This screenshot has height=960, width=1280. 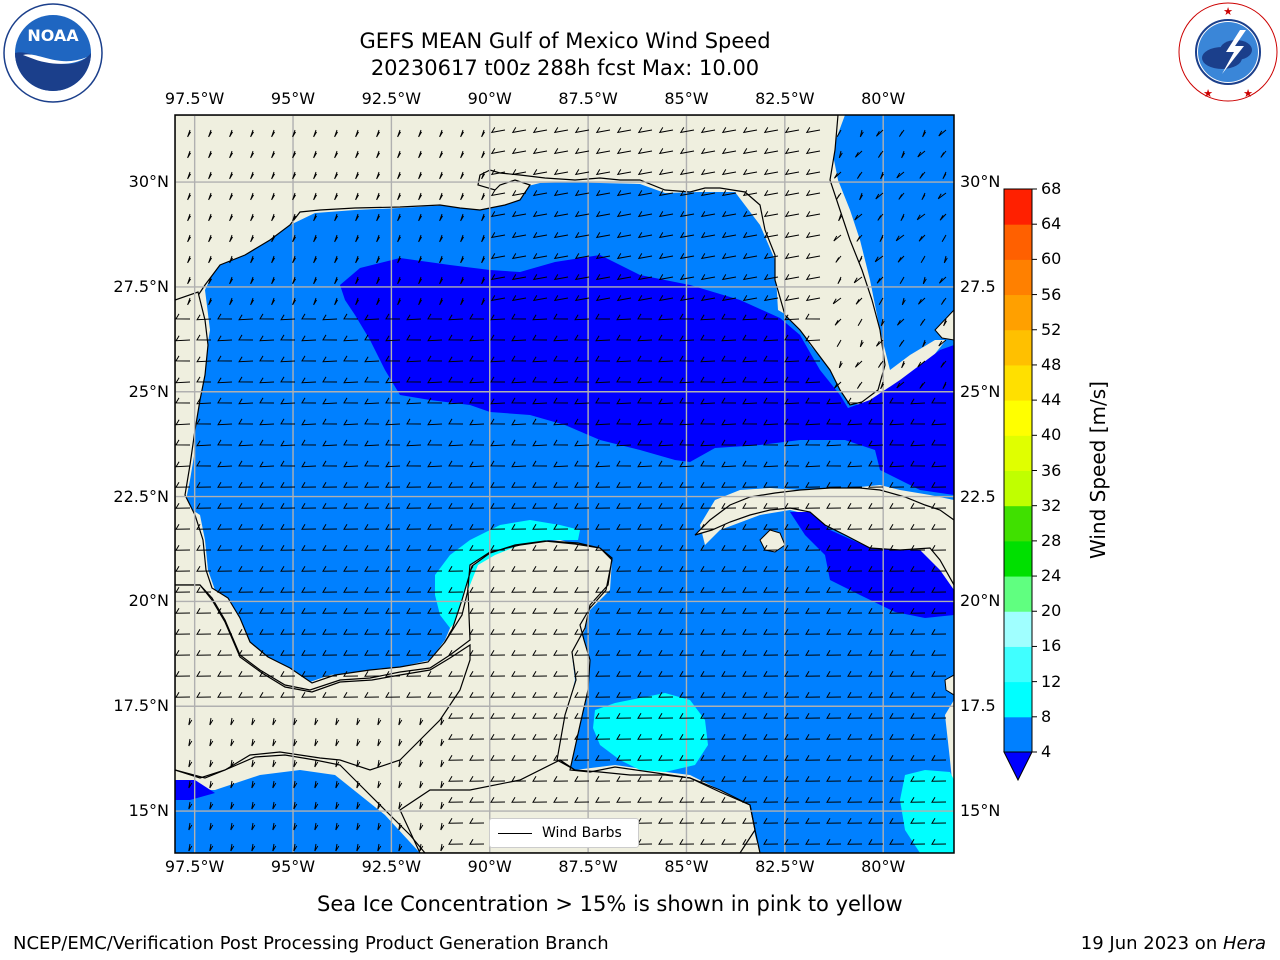 I want to click on colorbar, so click(x=1020, y=485).